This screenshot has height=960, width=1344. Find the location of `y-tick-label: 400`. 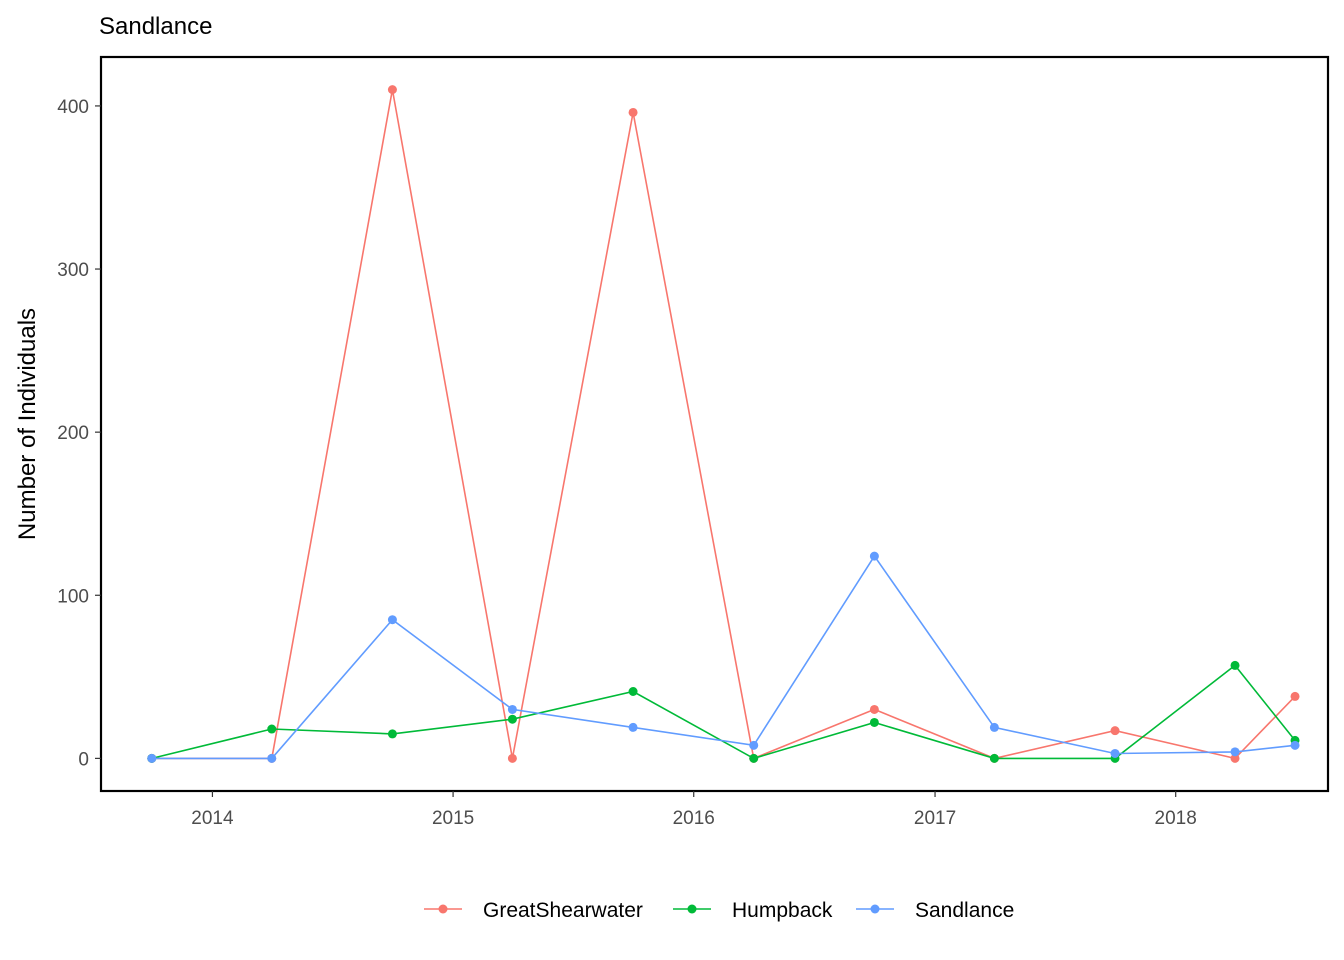

y-tick-label: 400 is located at coordinates (73, 107).